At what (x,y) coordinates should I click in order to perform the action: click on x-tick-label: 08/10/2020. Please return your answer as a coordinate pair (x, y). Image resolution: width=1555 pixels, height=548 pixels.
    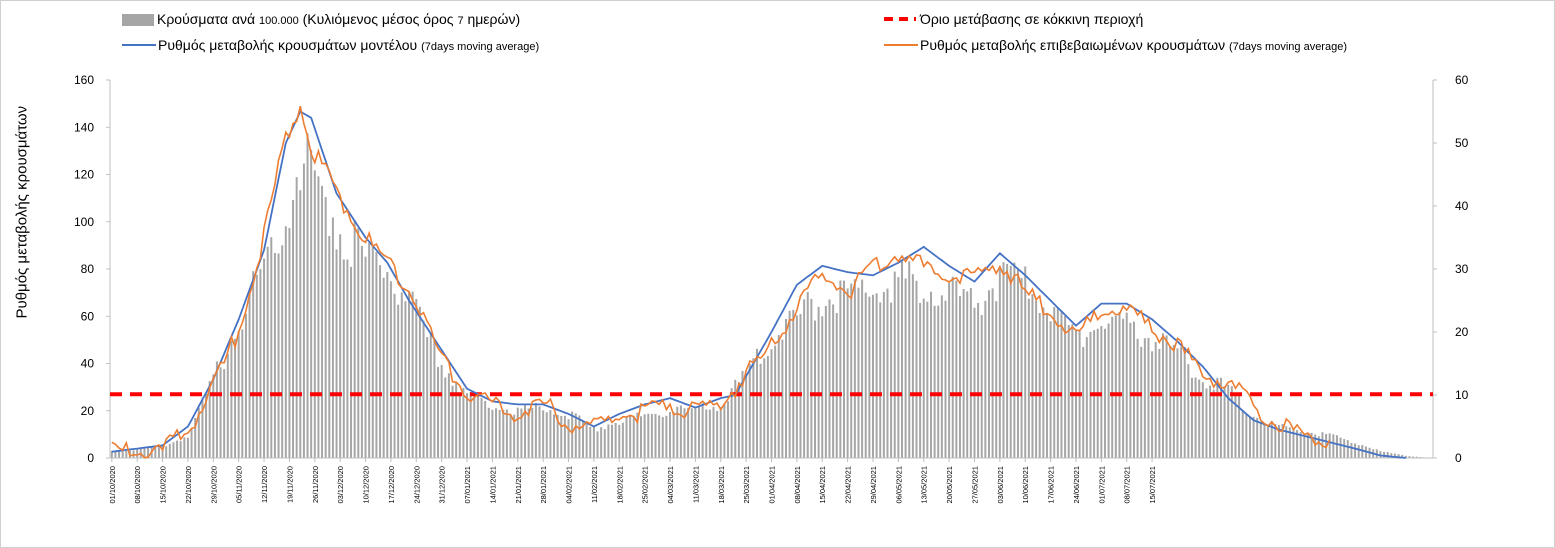
    Looking at the image, I should click on (137, 485).